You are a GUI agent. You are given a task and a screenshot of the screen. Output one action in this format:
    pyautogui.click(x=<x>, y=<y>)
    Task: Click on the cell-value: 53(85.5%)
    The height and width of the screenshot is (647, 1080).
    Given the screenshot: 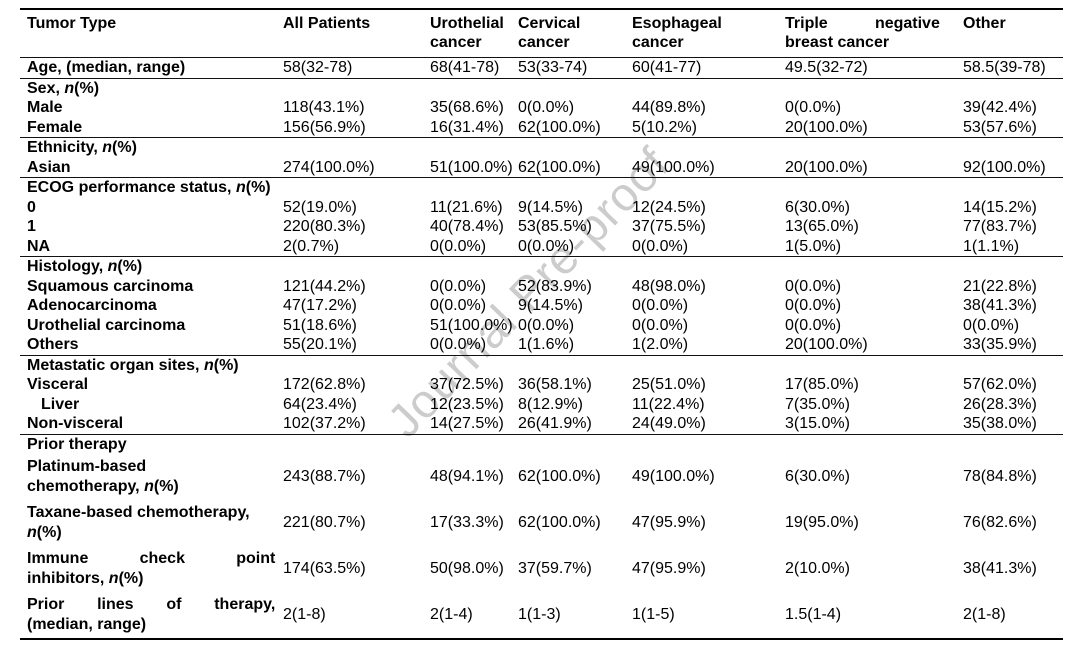 What is the action you would take?
    pyautogui.click(x=555, y=226)
    